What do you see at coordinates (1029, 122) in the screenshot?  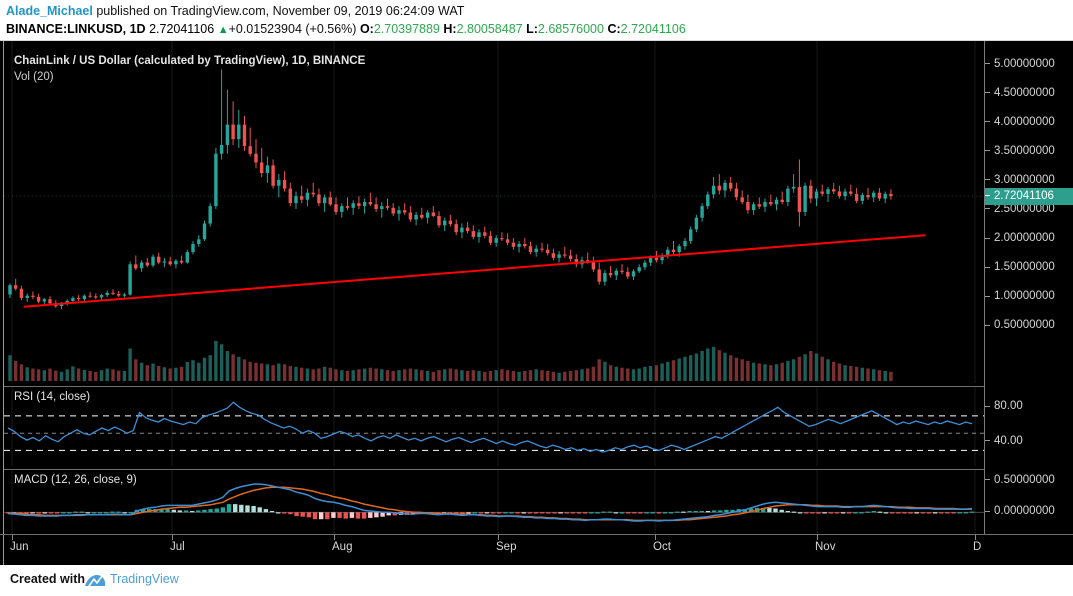 I see `price-axis-tick: 4.00000000` at bounding box center [1029, 122].